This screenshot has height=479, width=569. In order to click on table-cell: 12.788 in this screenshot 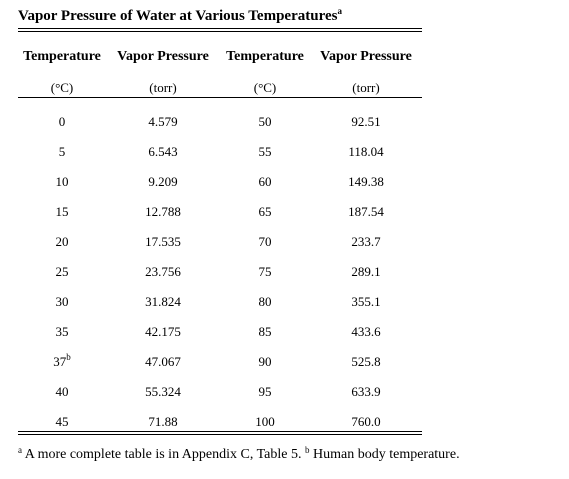, I will do `click(163, 211)`.